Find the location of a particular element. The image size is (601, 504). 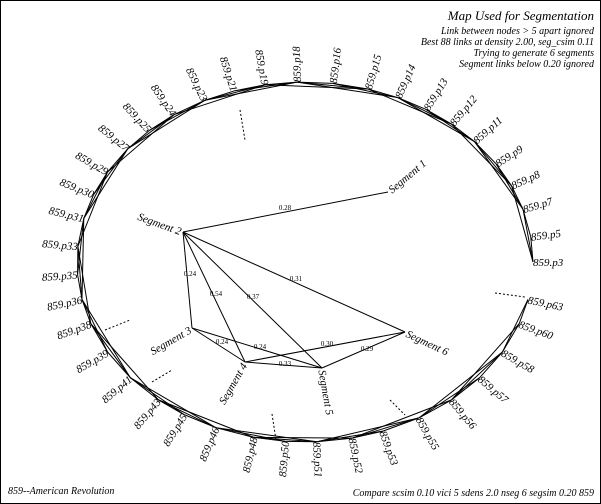

link-weight: 0.54 is located at coordinates (216, 294).